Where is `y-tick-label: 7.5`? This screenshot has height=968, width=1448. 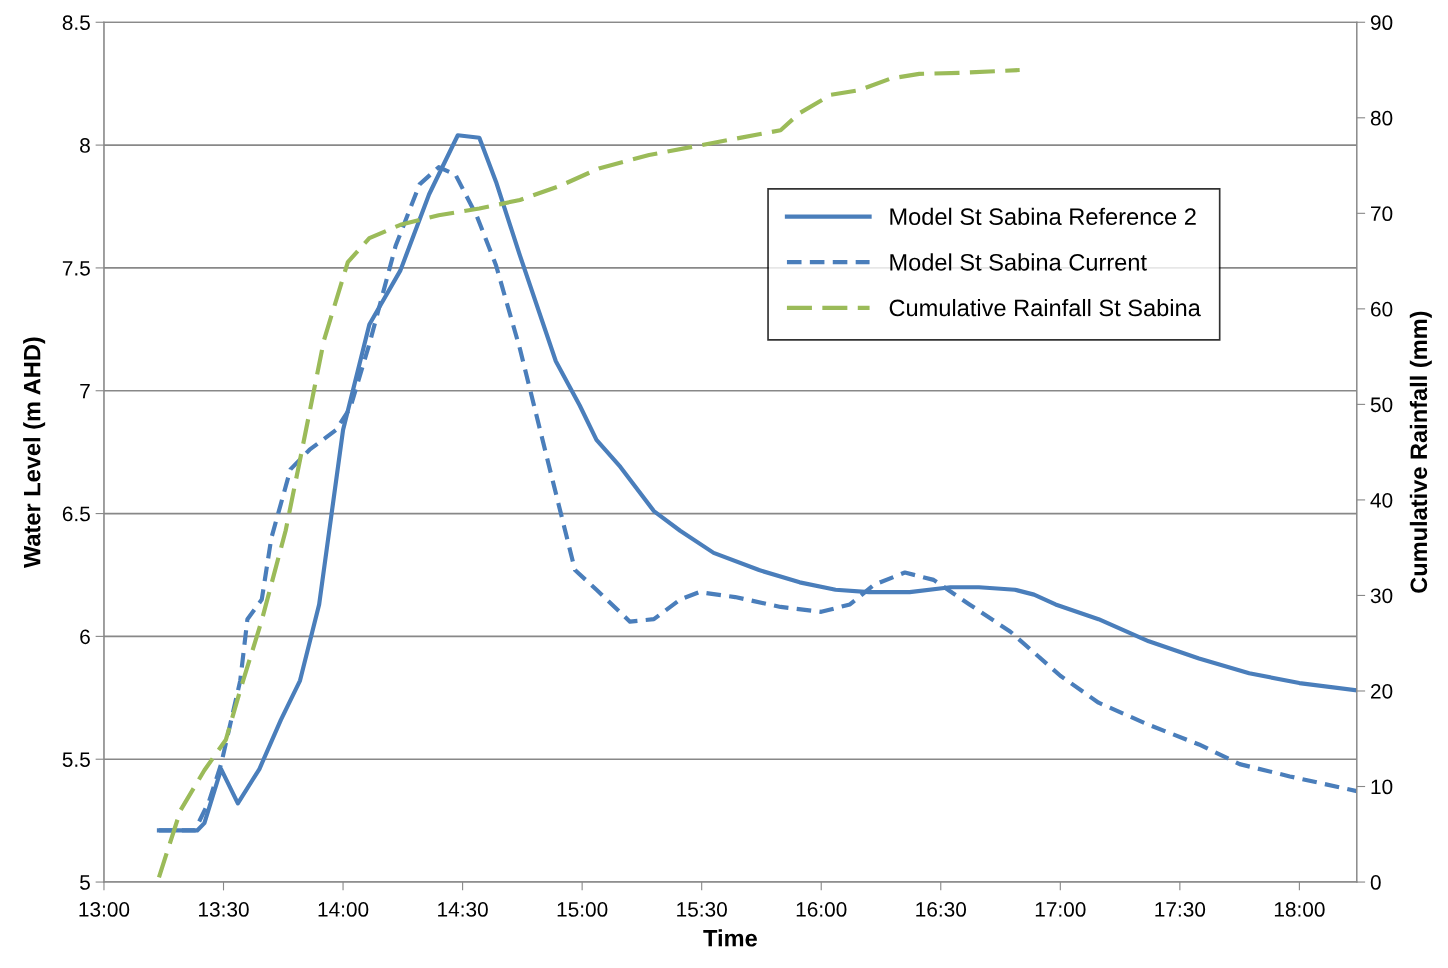 y-tick-label: 7.5 is located at coordinates (76, 268).